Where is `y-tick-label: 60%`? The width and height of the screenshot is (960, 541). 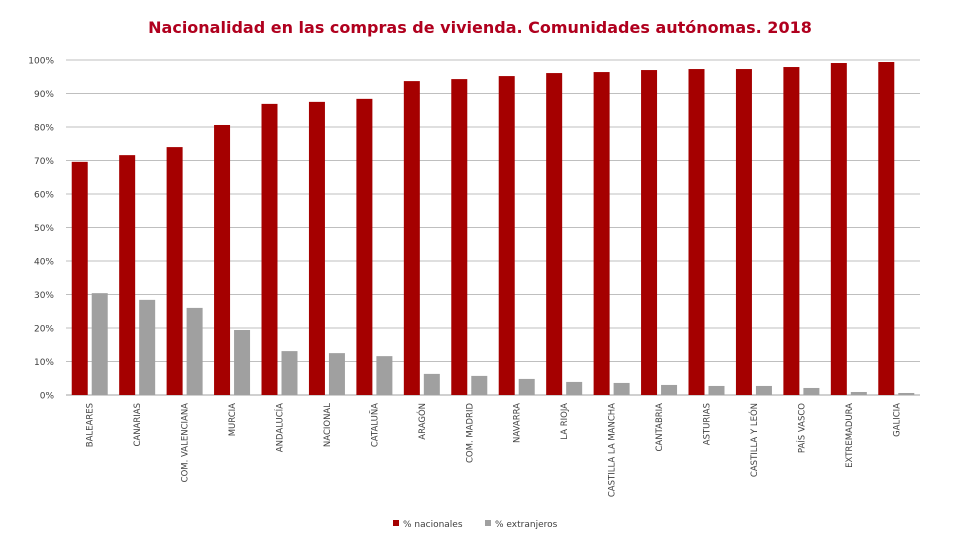 y-tick-label: 60% is located at coordinates (44, 196).